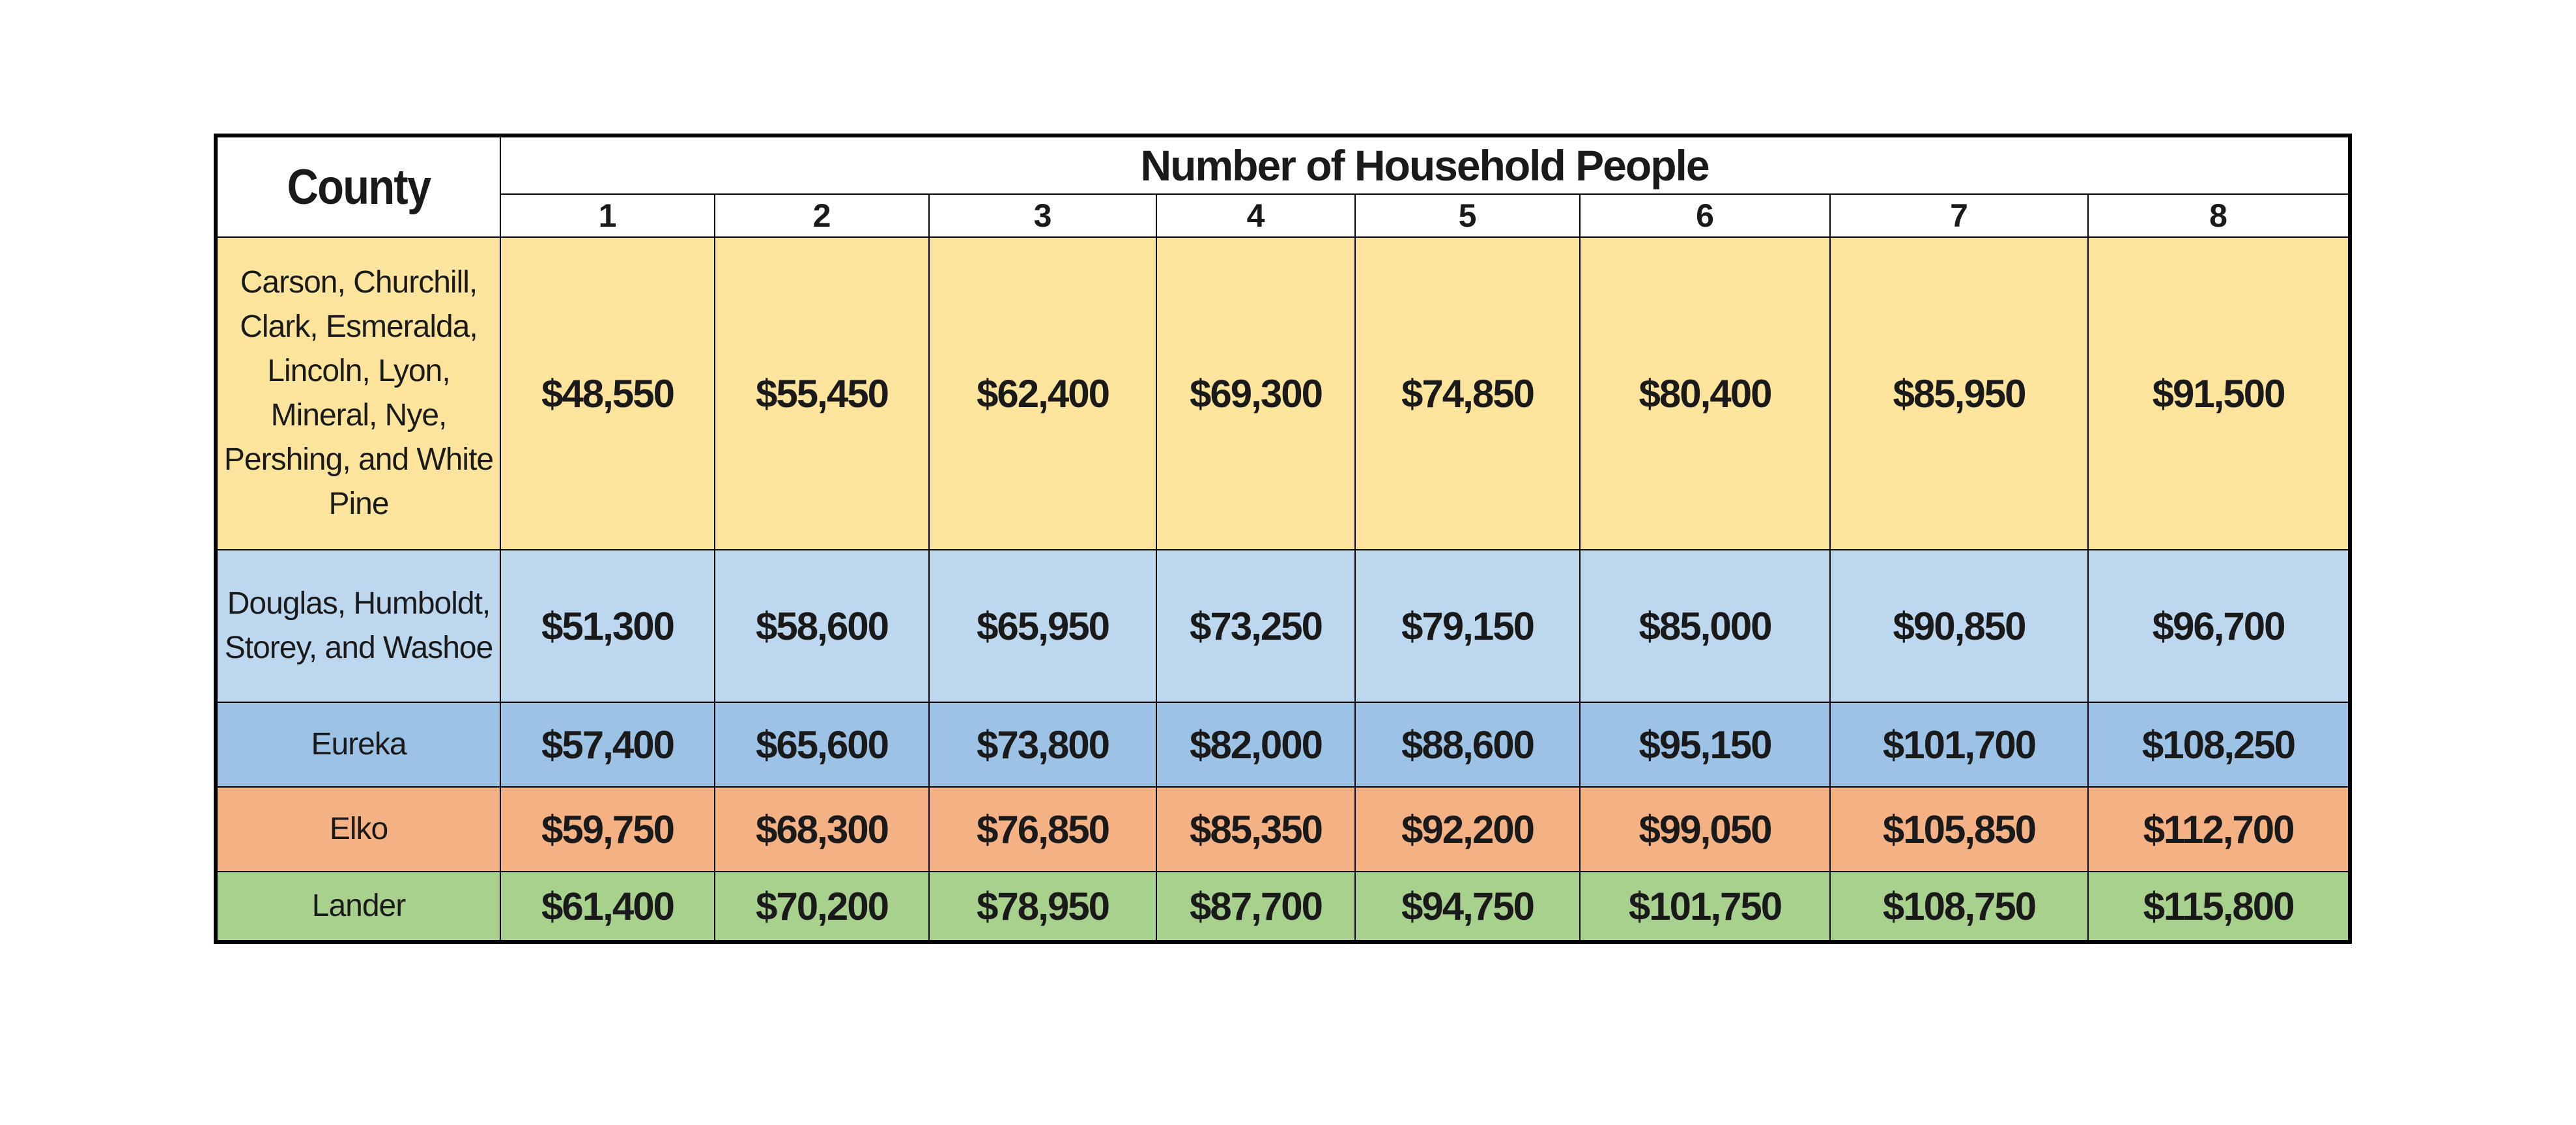  Describe the element at coordinates (1256, 907) in the screenshot. I see `income-limit-cell: $87,700` at that location.